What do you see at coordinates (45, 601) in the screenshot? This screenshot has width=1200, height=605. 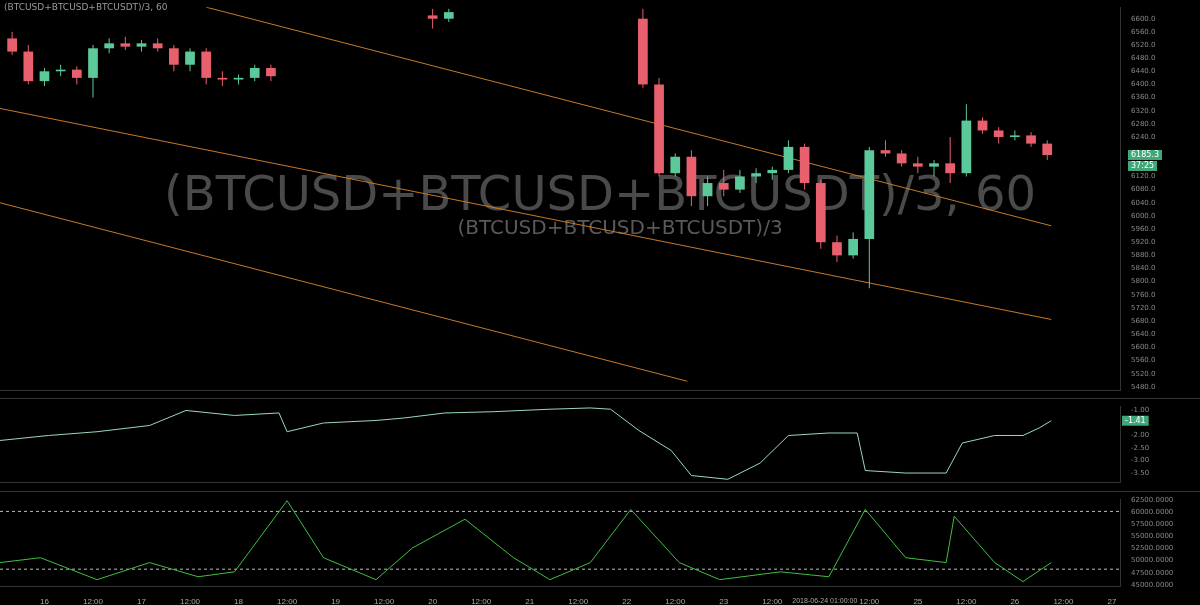 I see `x-tick-label: 16` at bounding box center [45, 601].